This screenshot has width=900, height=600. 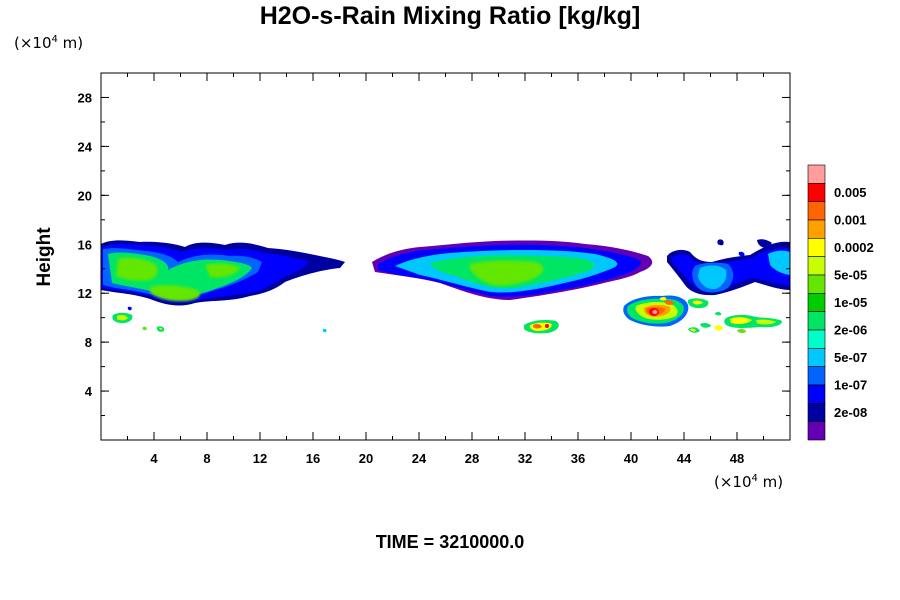 I want to click on colorbar-label: 5e-05, so click(x=850, y=275).